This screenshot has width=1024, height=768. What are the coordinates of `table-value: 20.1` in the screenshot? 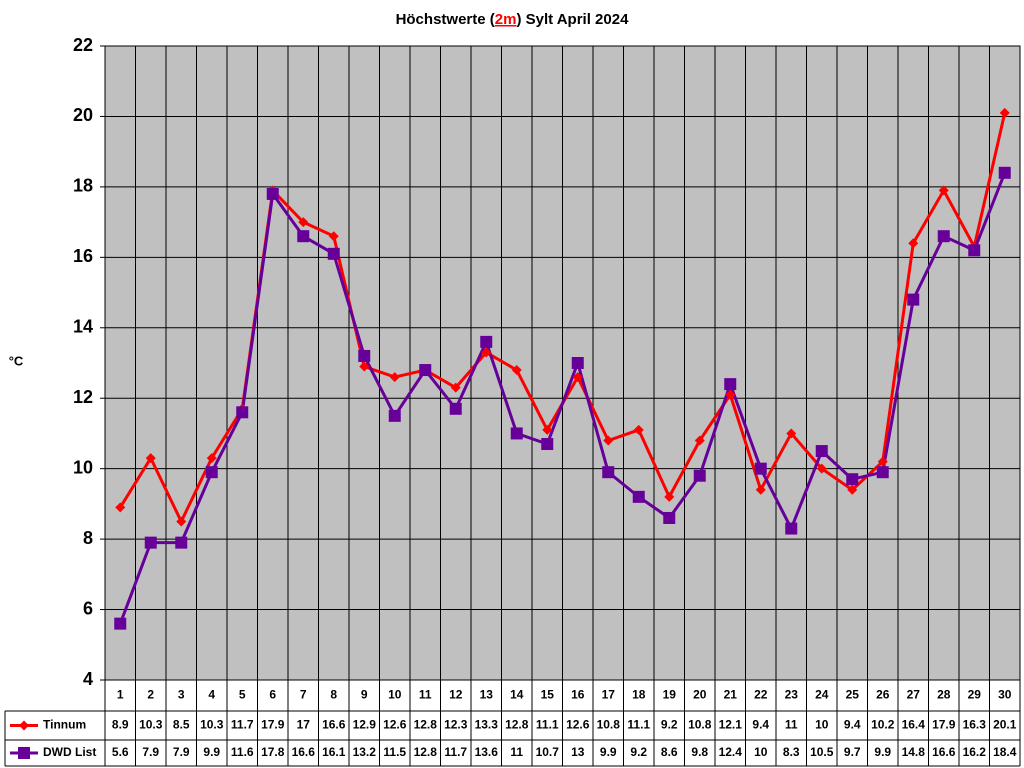 It's located at (1005, 725).